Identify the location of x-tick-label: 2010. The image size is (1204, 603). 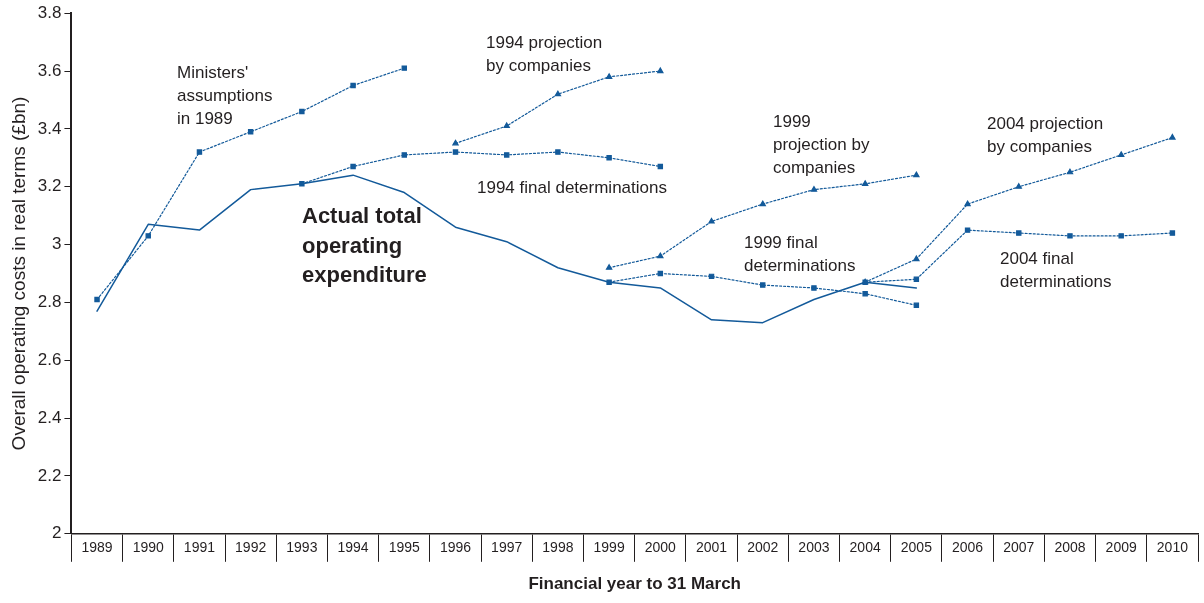
(1172, 547).